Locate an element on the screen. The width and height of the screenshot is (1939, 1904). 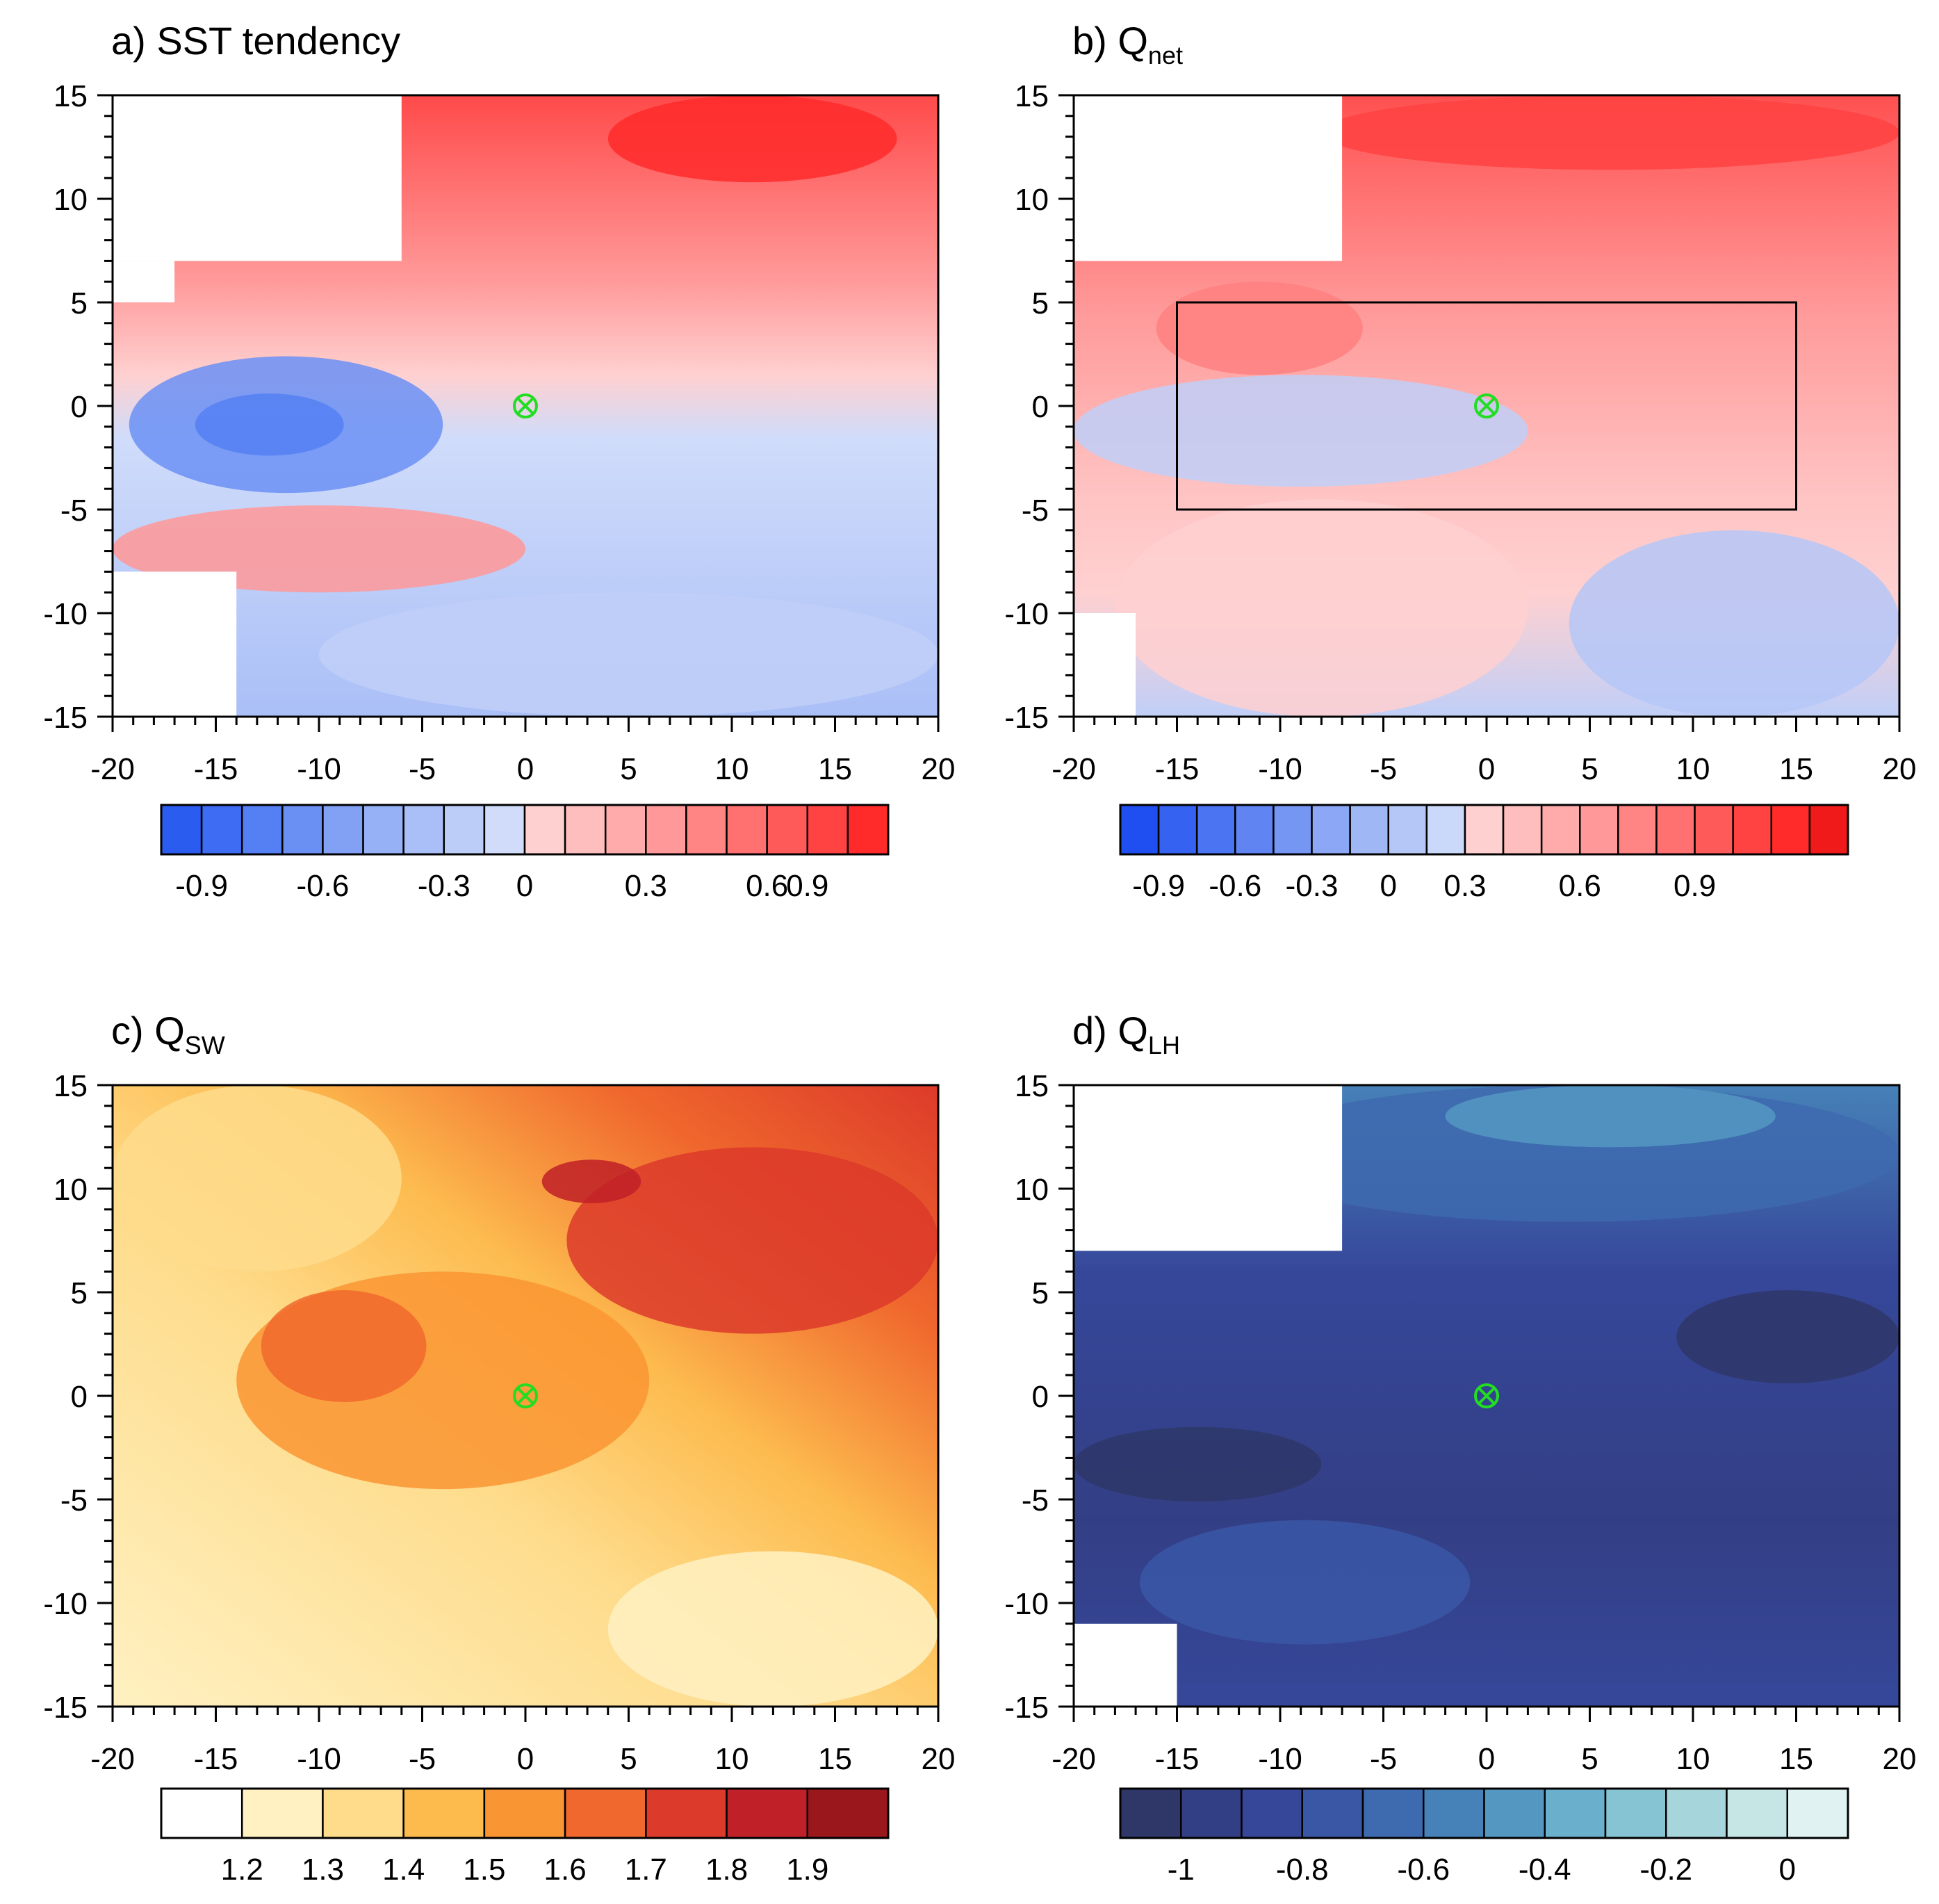
panel-title: c) QSW is located at coordinates (168, 1034).